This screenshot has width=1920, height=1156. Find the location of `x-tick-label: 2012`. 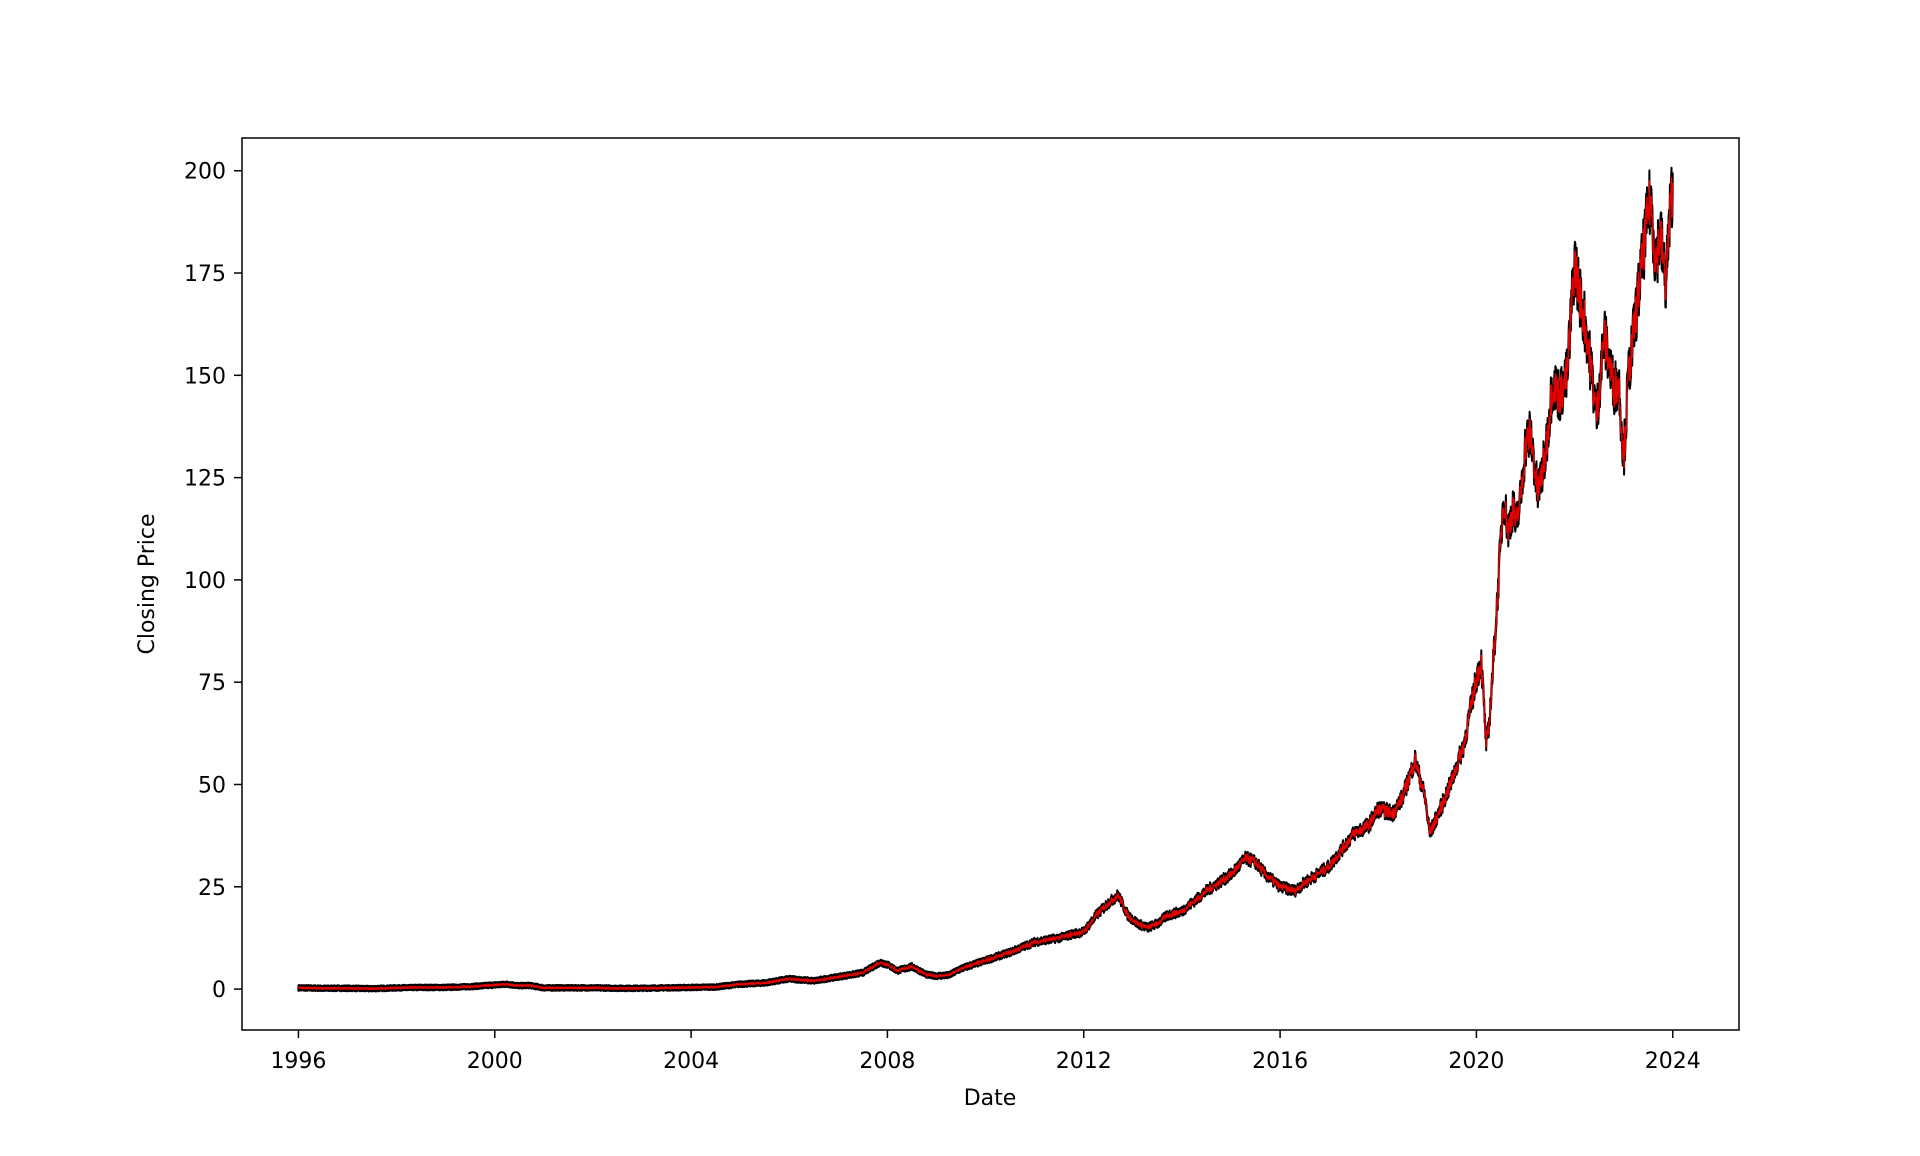

x-tick-label: 2012 is located at coordinates (1084, 1061).